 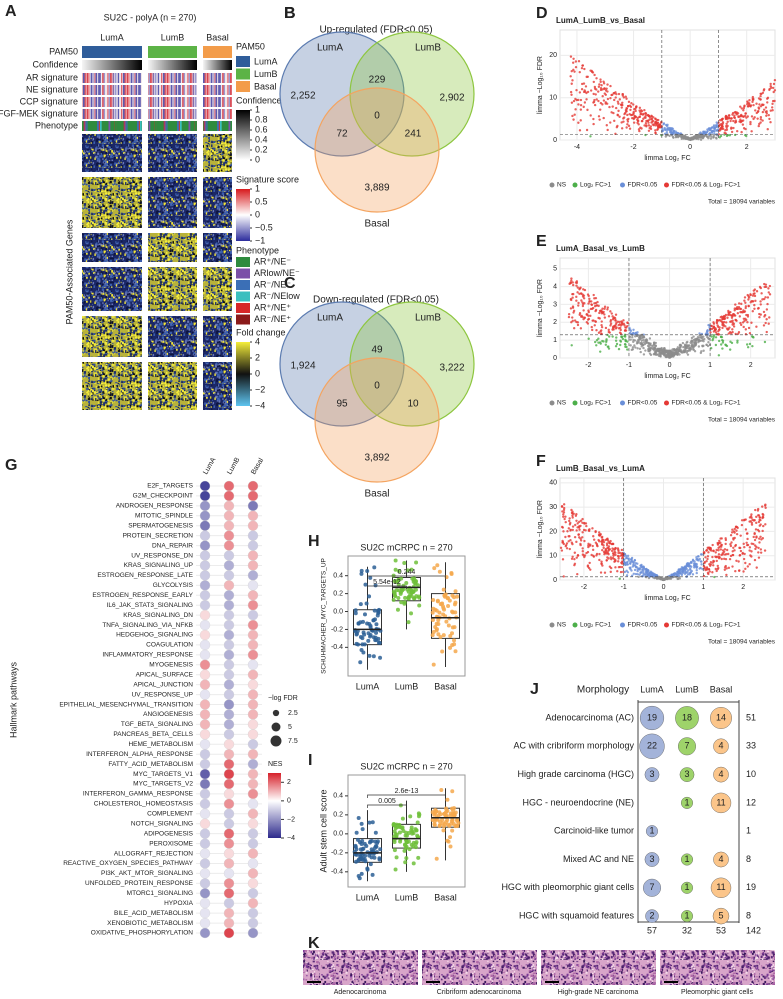 I want to click on legend-label: FDR<0.05, so click(x=643, y=403).